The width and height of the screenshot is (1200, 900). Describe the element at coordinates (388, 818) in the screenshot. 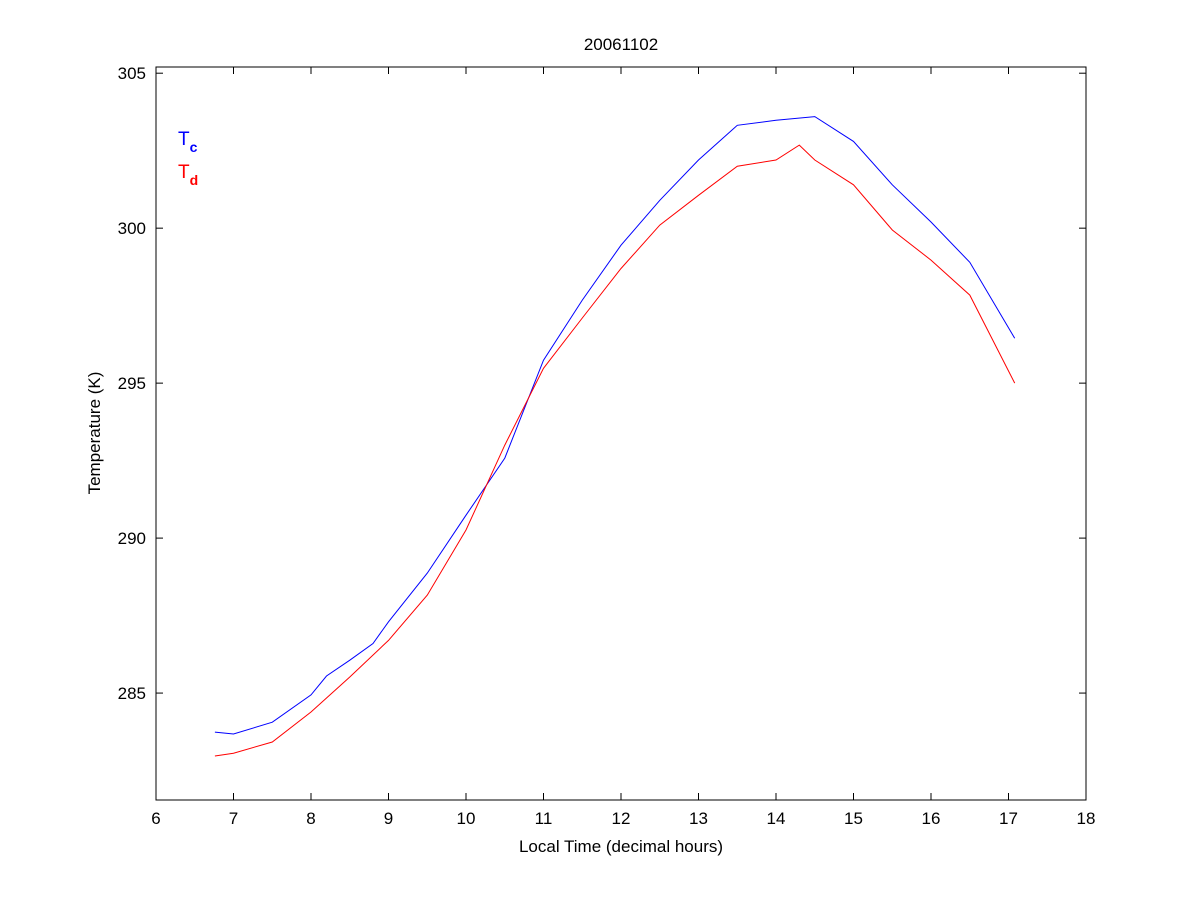

I see `x-tick-label: 9` at that location.